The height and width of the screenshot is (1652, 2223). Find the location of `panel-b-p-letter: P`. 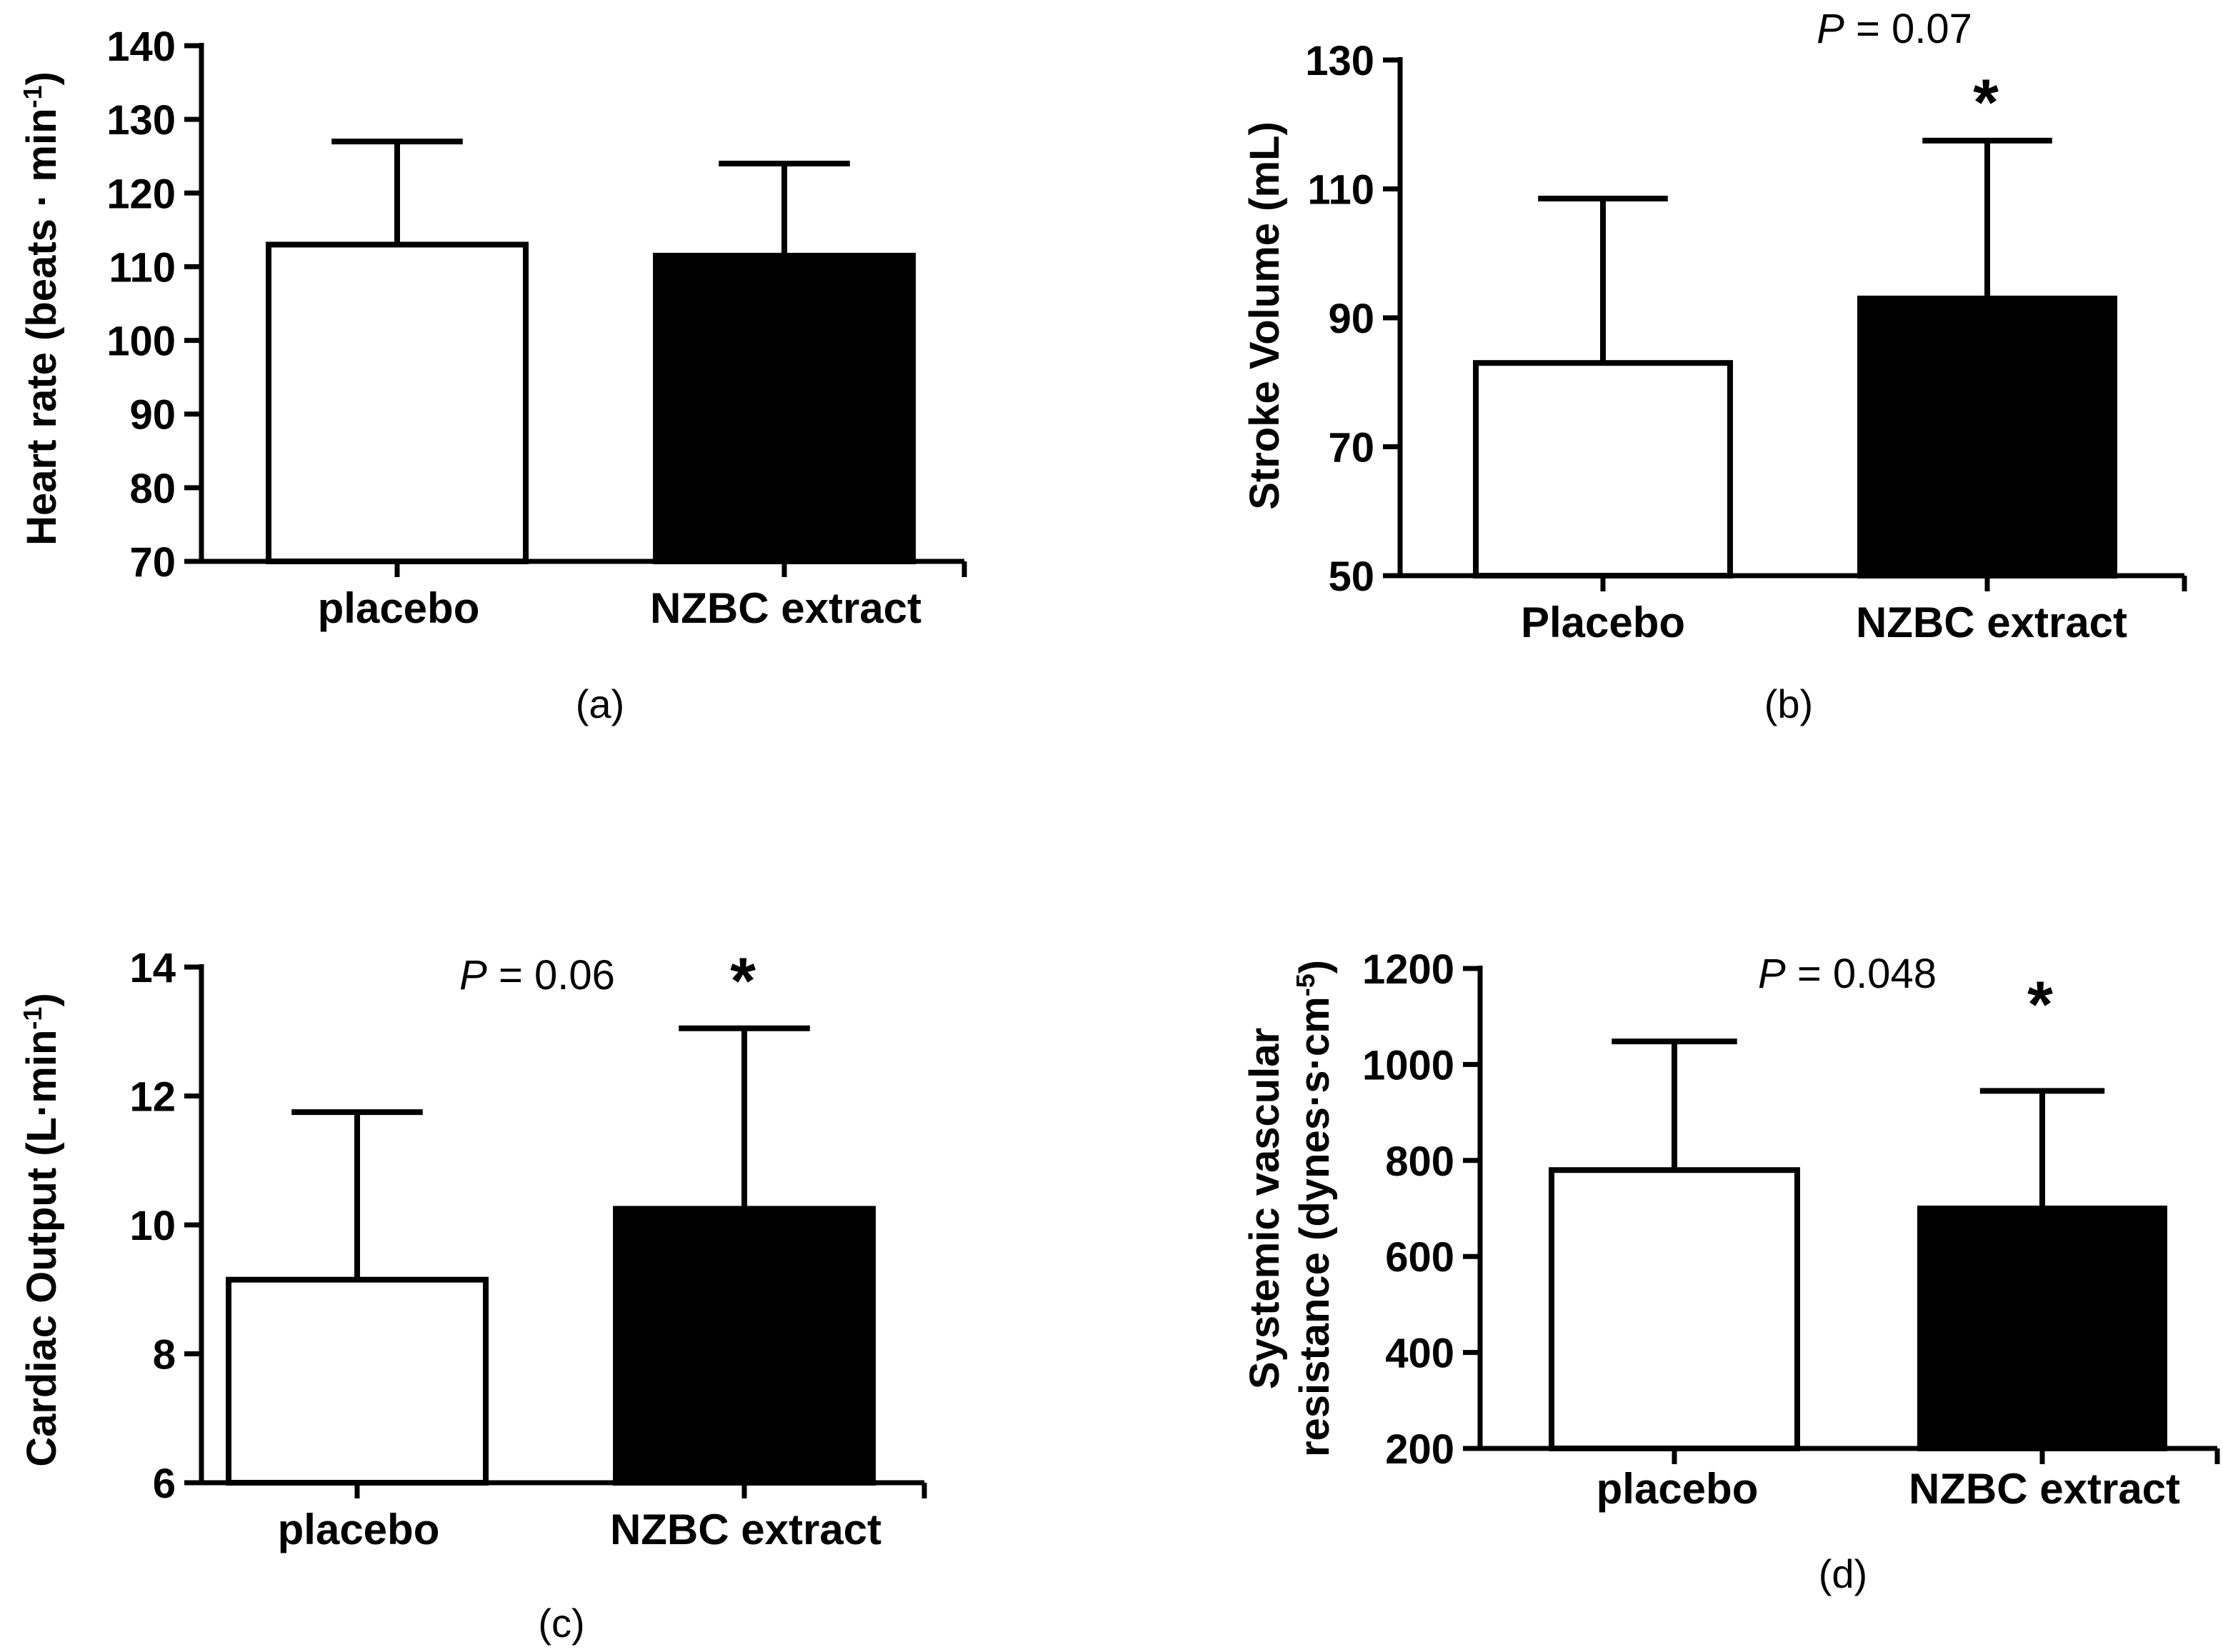

panel-b-p-letter: P is located at coordinates (1831, 29).